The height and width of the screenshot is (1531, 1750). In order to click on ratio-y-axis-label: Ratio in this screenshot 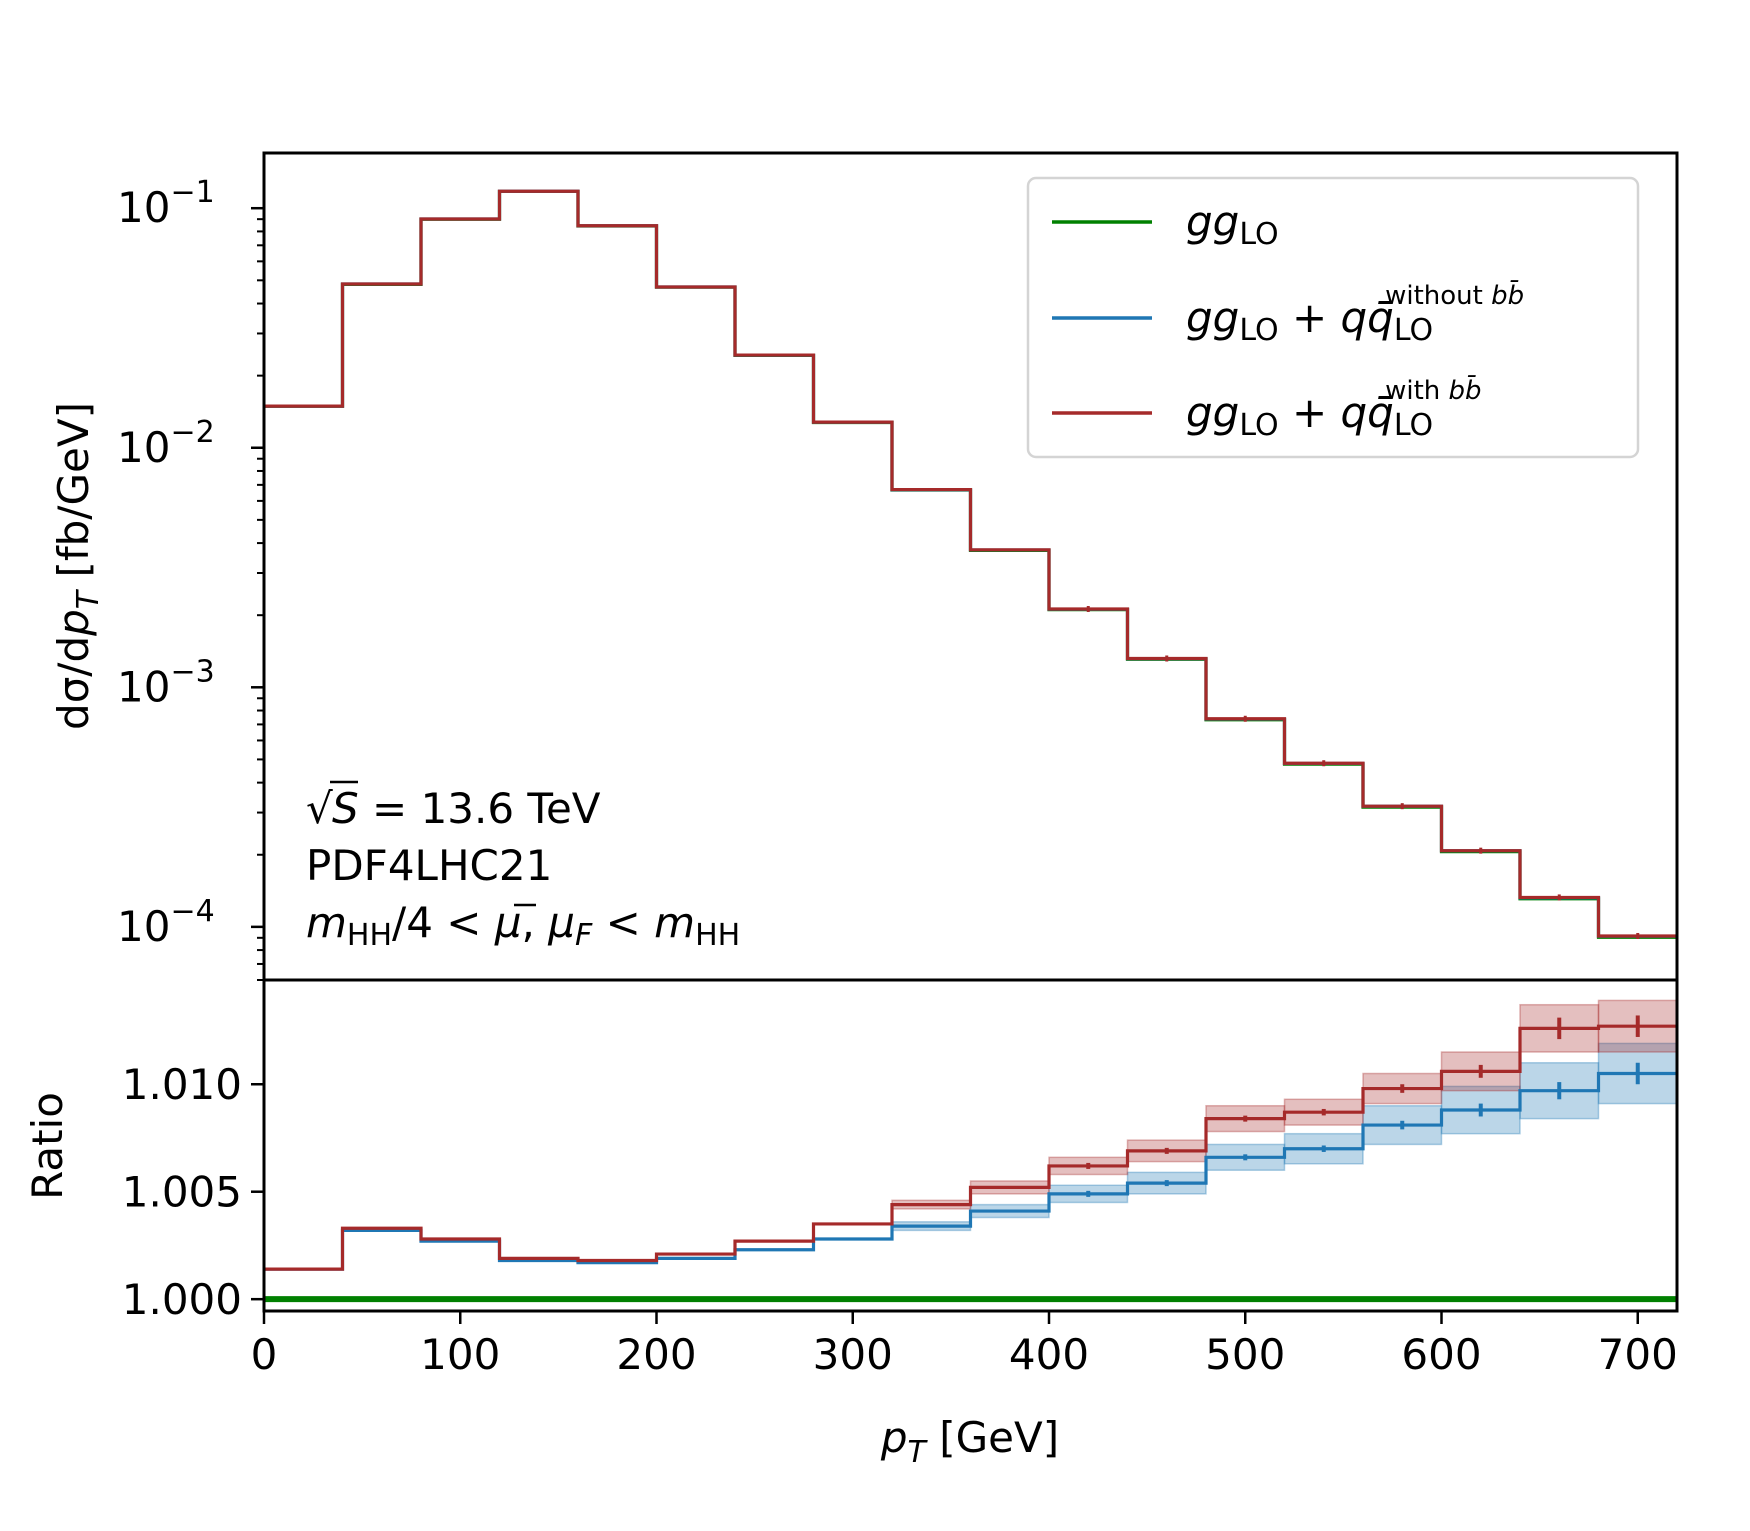, I will do `click(47, 1146)`.